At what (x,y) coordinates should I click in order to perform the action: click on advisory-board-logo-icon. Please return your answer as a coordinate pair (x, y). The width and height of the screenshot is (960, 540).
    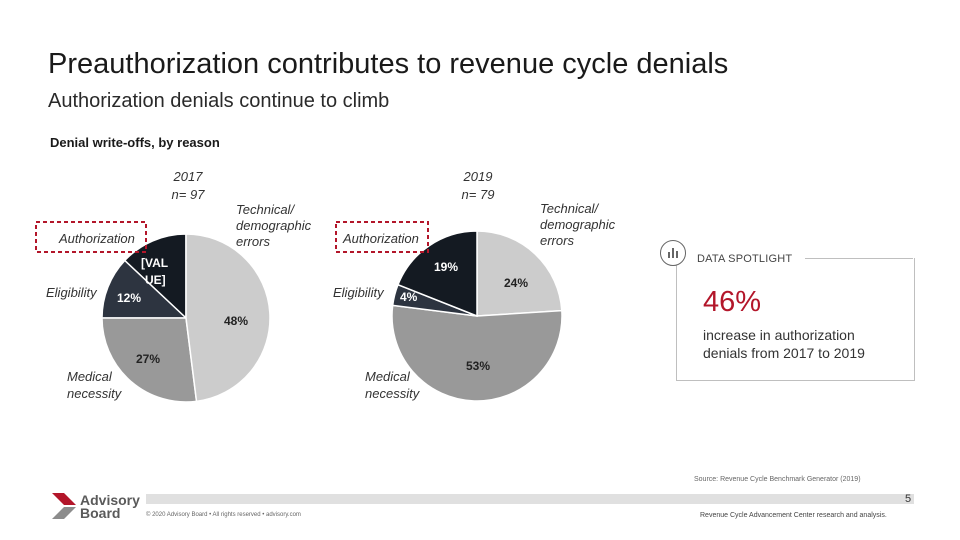
    Looking at the image, I should click on (64, 506).